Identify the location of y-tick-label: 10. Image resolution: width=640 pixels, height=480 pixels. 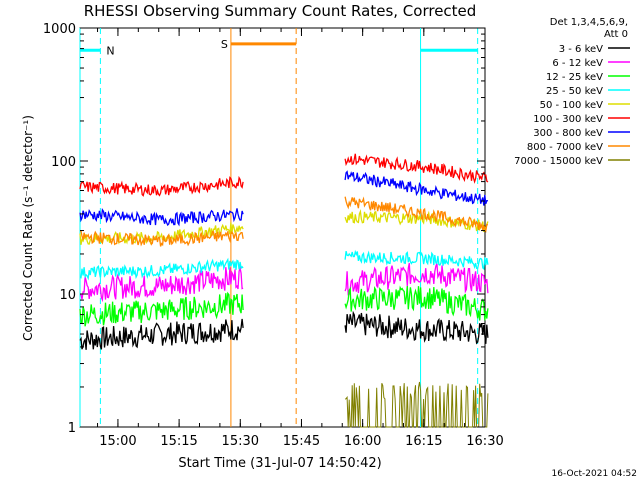
(67, 295).